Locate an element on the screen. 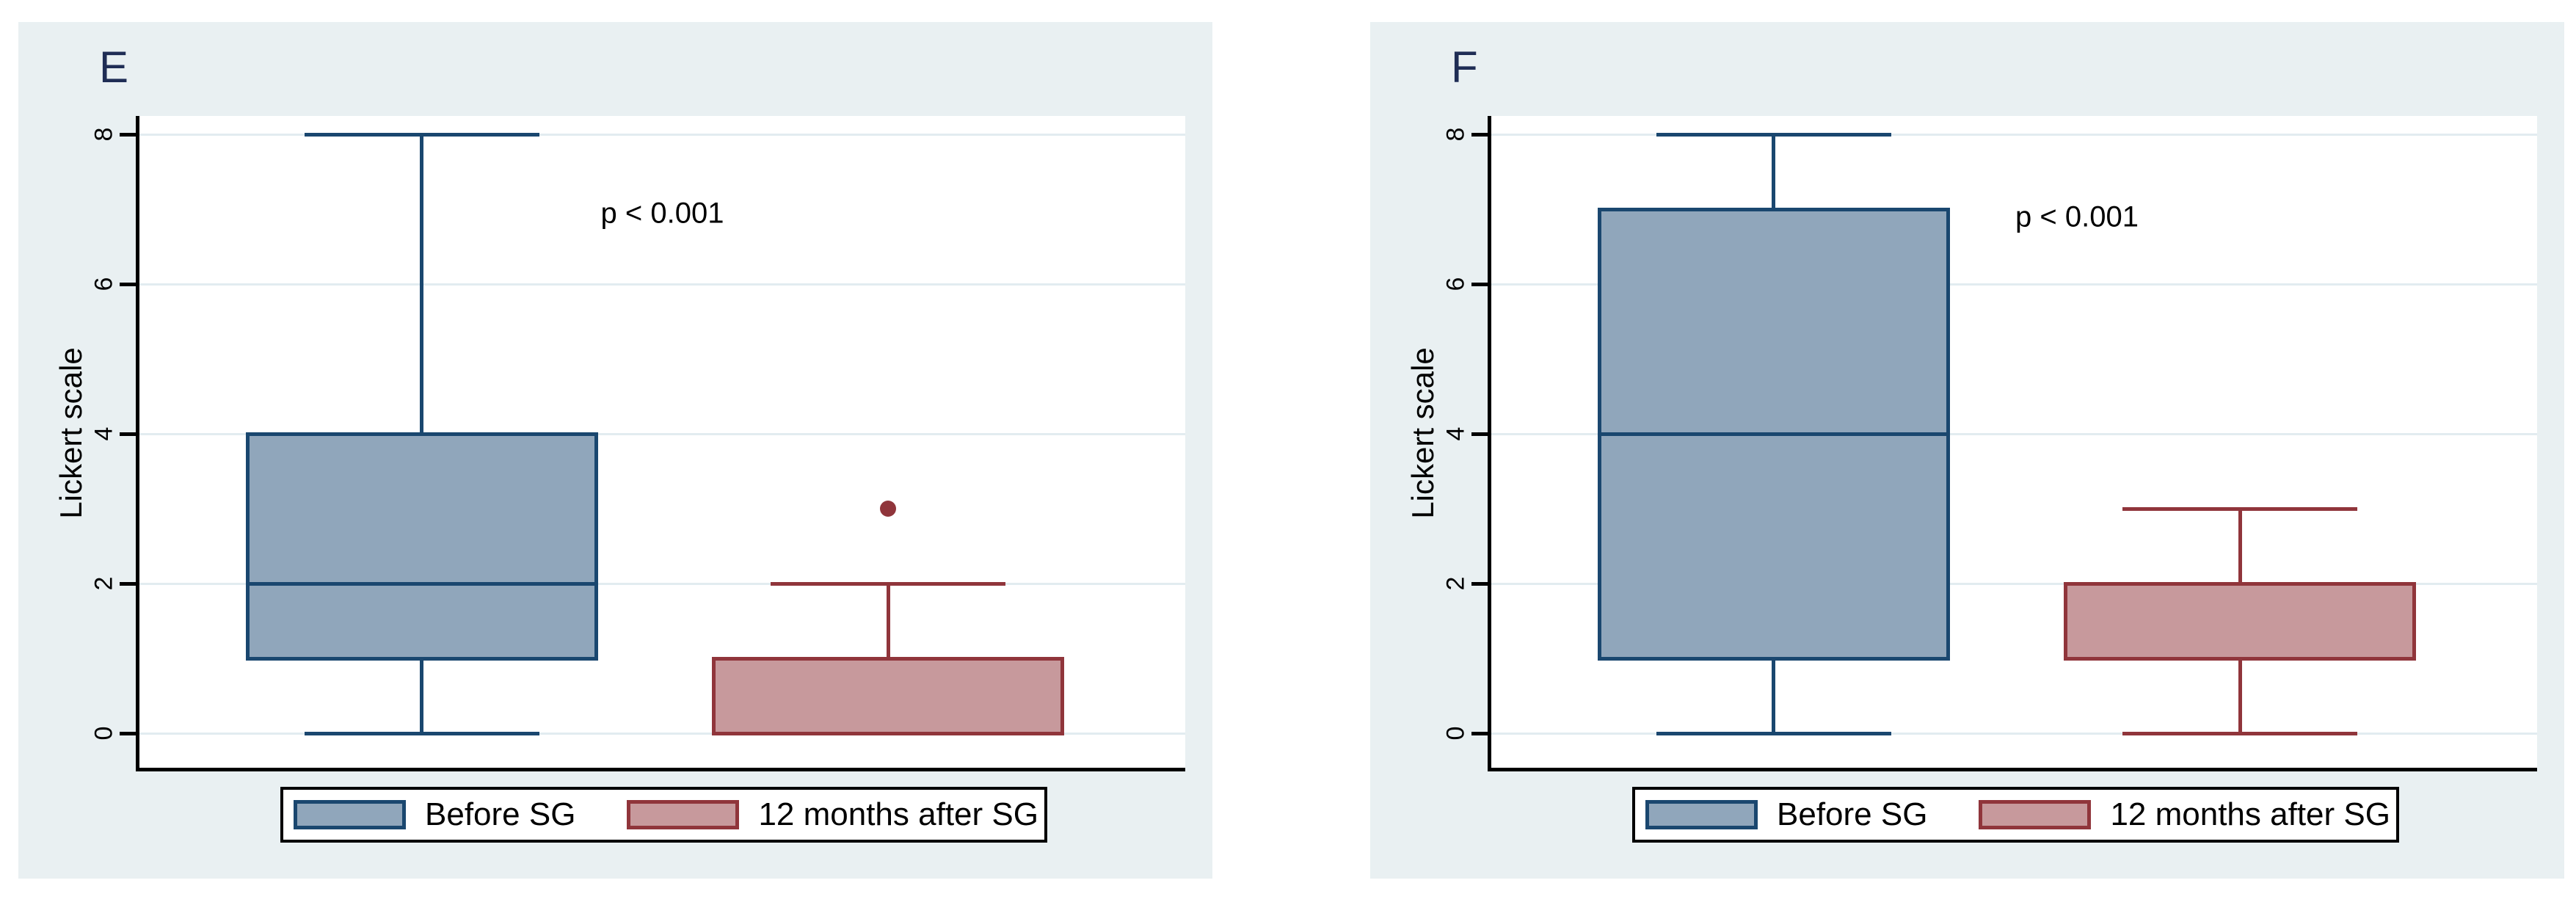  box-before-sg is located at coordinates (421, 546).